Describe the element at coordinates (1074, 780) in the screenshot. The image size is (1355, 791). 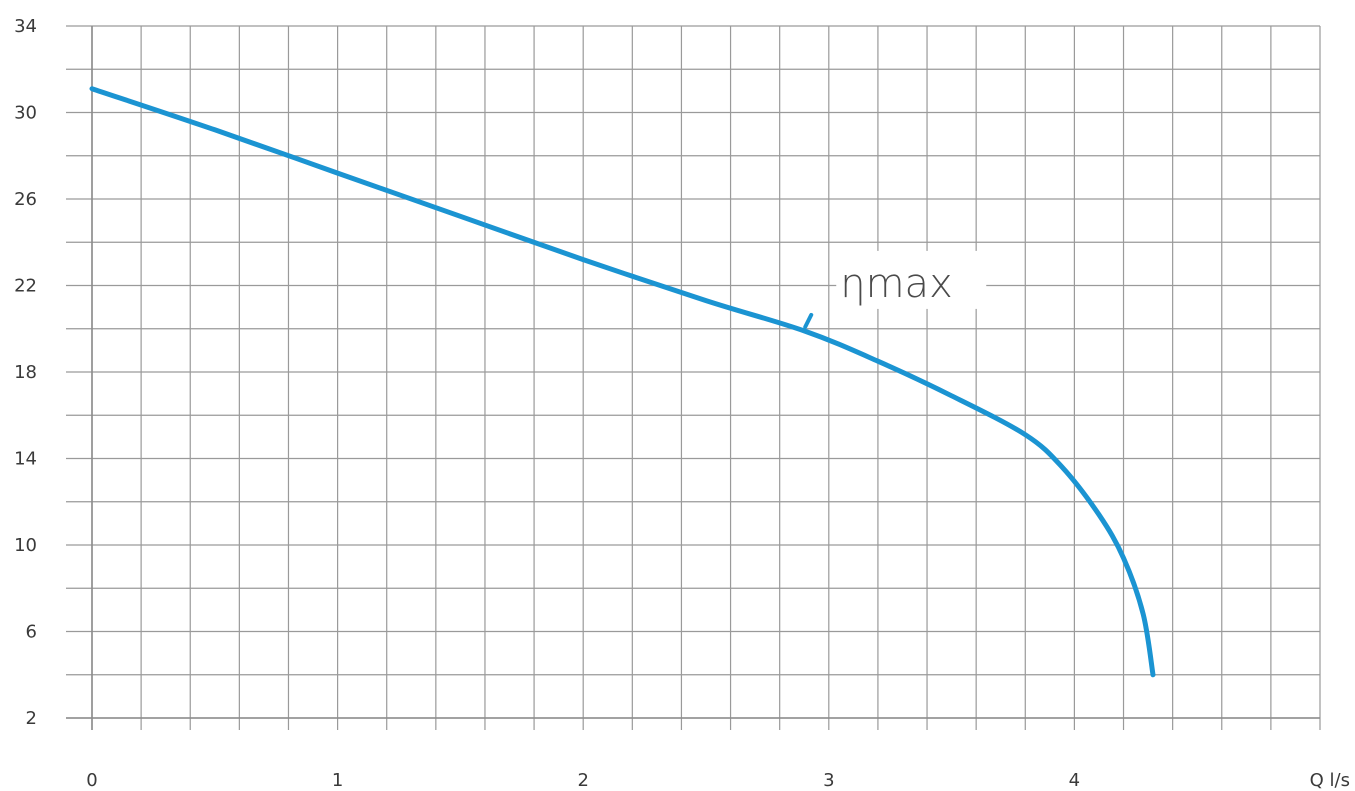
I see `x-tick-label: 4` at that location.